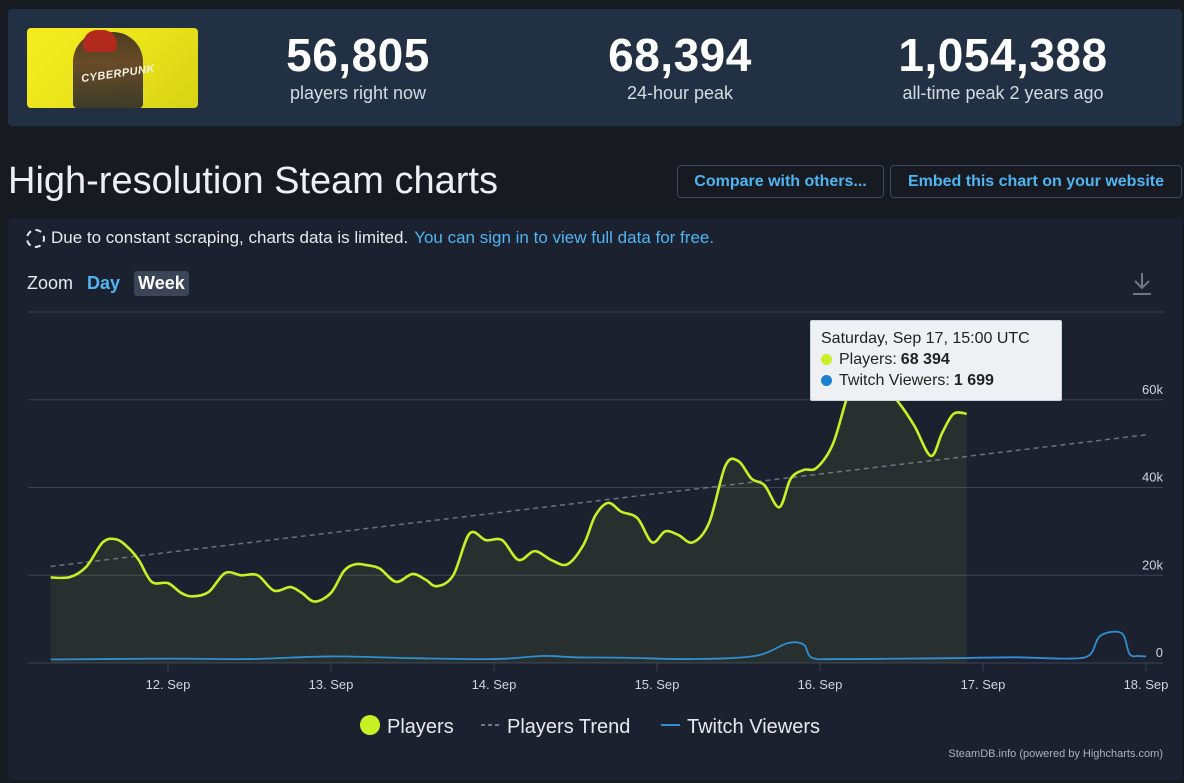 The height and width of the screenshot is (783, 1184). Describe the element at coordinates (894, 380) in the screenshot. I see `tooltip-twitch-label: Twitch Viewers:` at that location.